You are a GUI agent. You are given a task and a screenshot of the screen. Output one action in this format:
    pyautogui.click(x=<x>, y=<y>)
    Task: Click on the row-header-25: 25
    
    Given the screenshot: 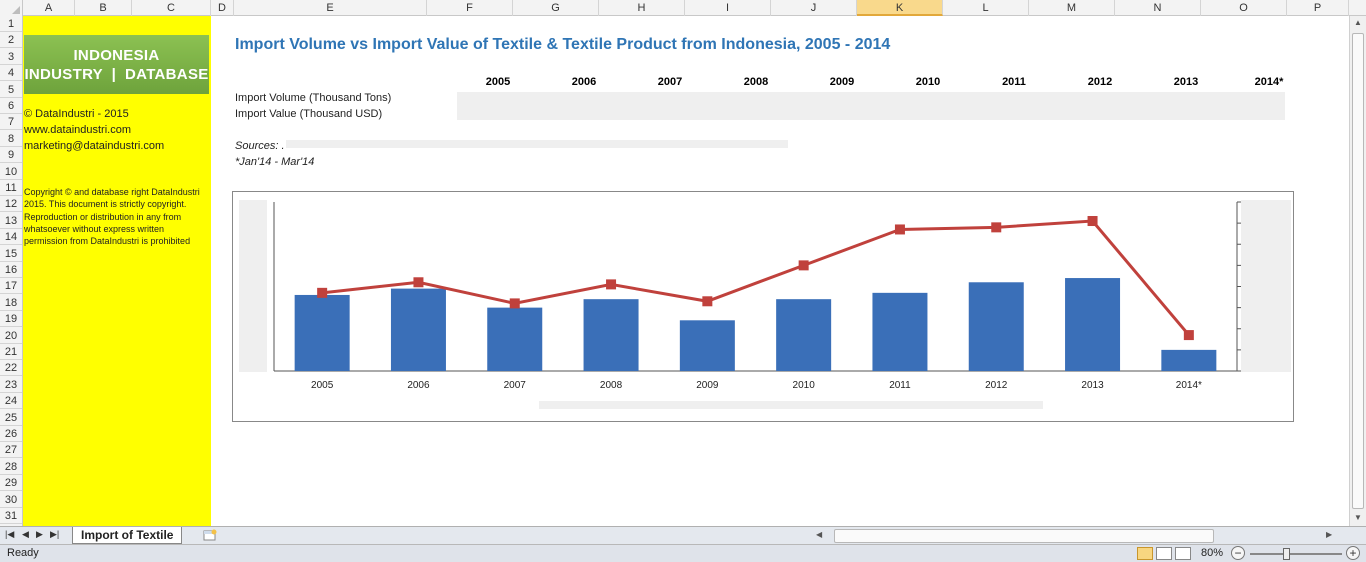 What is the action you would take?
    pyautogui.click(x=11, y=418)
    